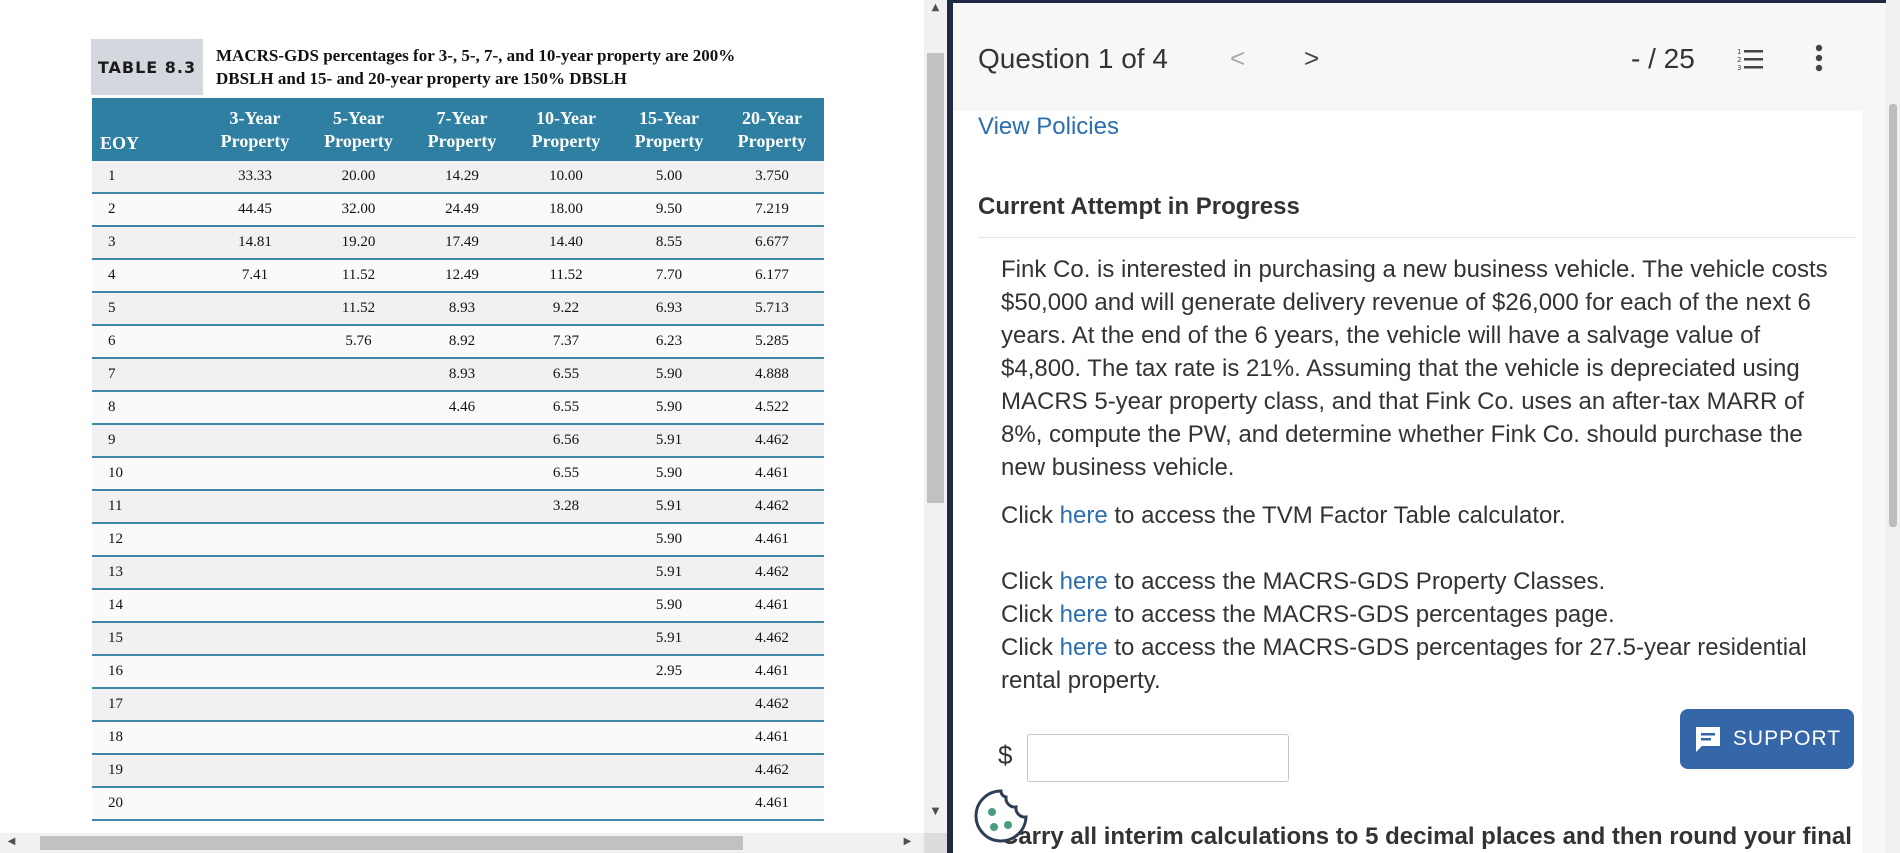 The height and width of the screenshot is (853, 1900). What do you see at coordinates (147, 243) in the screenshot?
I see `eoy-cell: 3` at bounding box center [147, 243].